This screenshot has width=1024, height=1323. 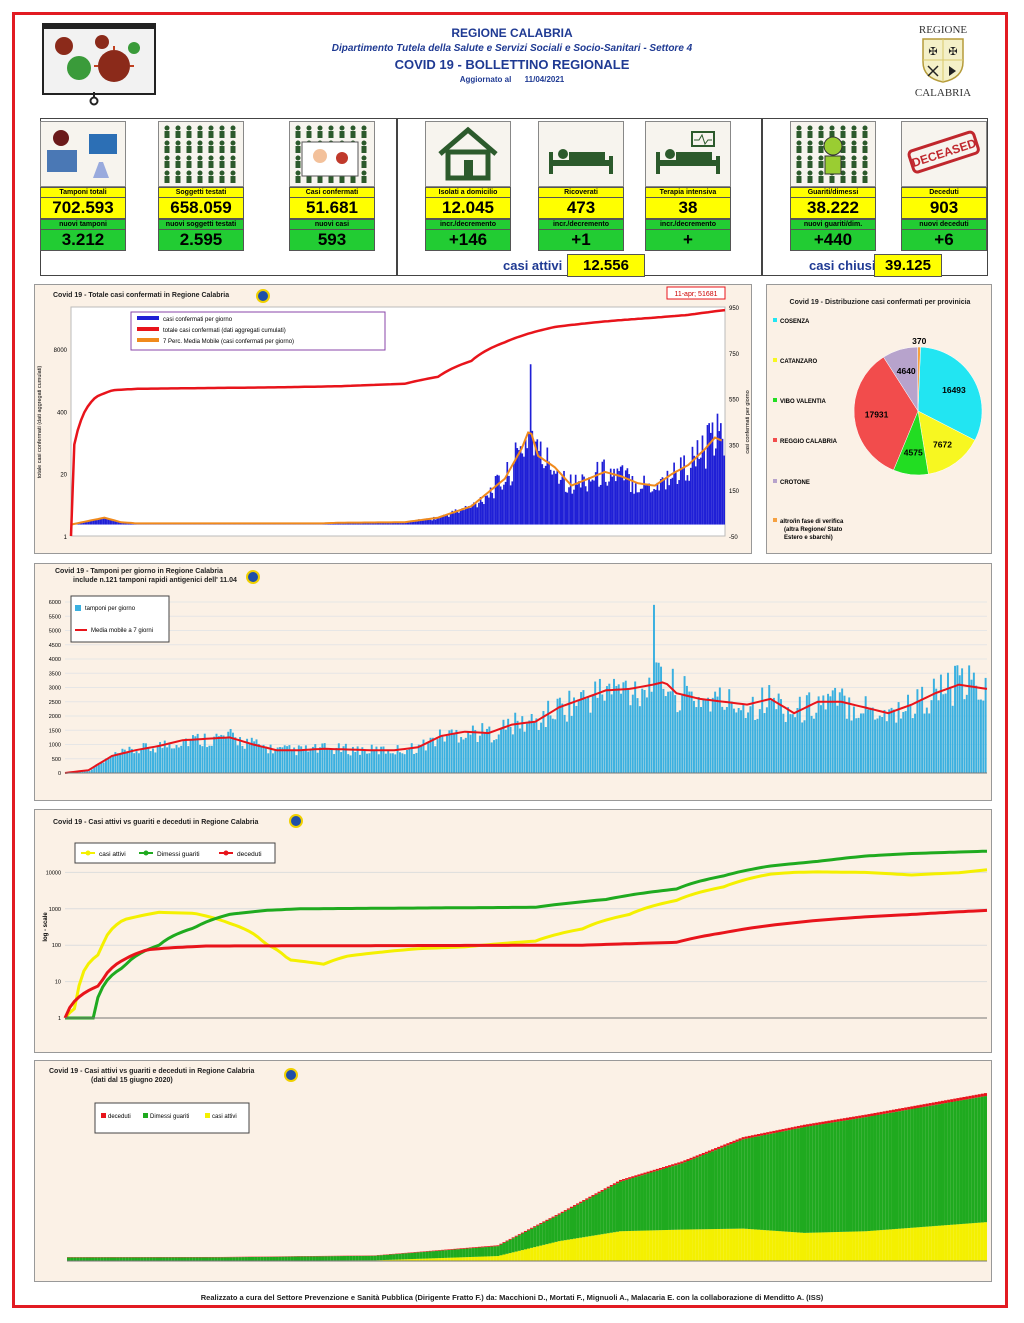 I want to click on closed-cases-label: casi chiusi, so click(x=842, y=265).